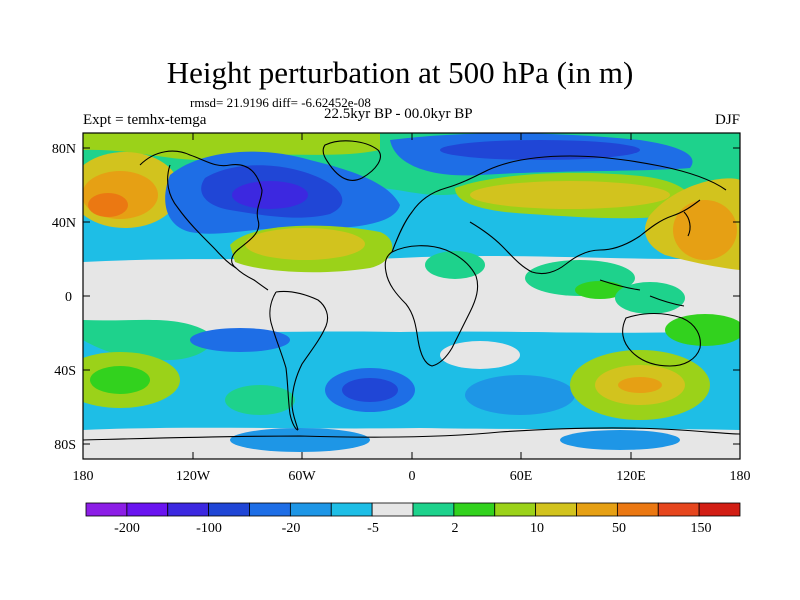 This screenshot has width=800, height=600. I want to click on colorbar-label: 2, so click(455, 528).